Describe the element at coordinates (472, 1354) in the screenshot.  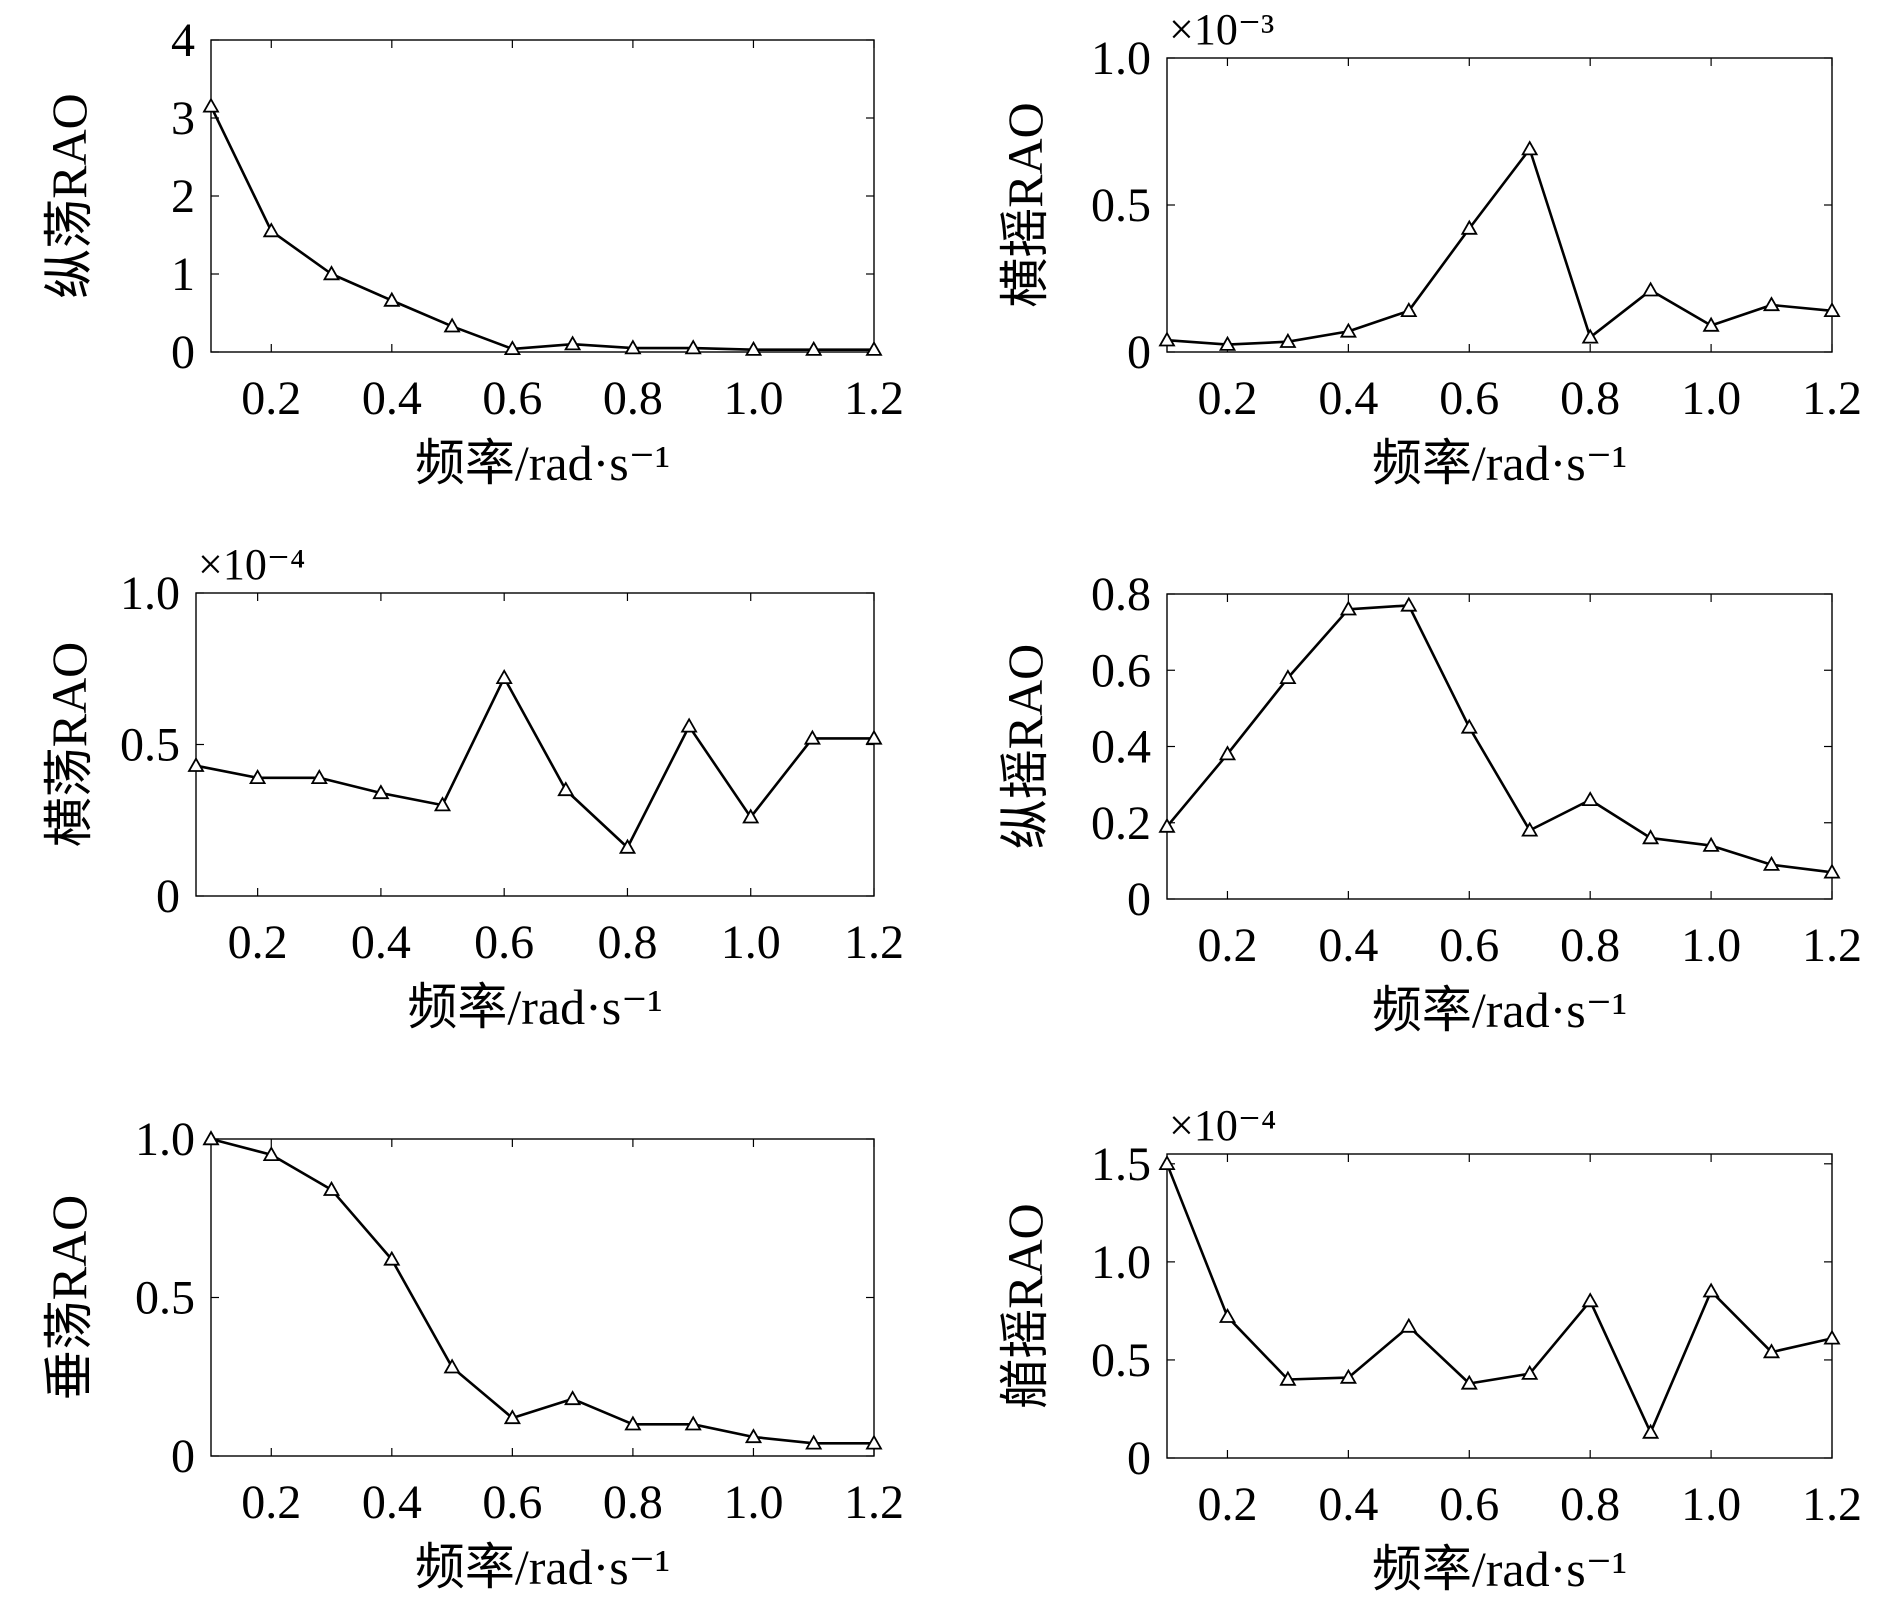
I see `subplot-5: 0.2 0.4 0.6 0.8 1.0 1.2 0 0.5 1.0 频率/rad·s⁻¹ 垂荡RAO` at that location.